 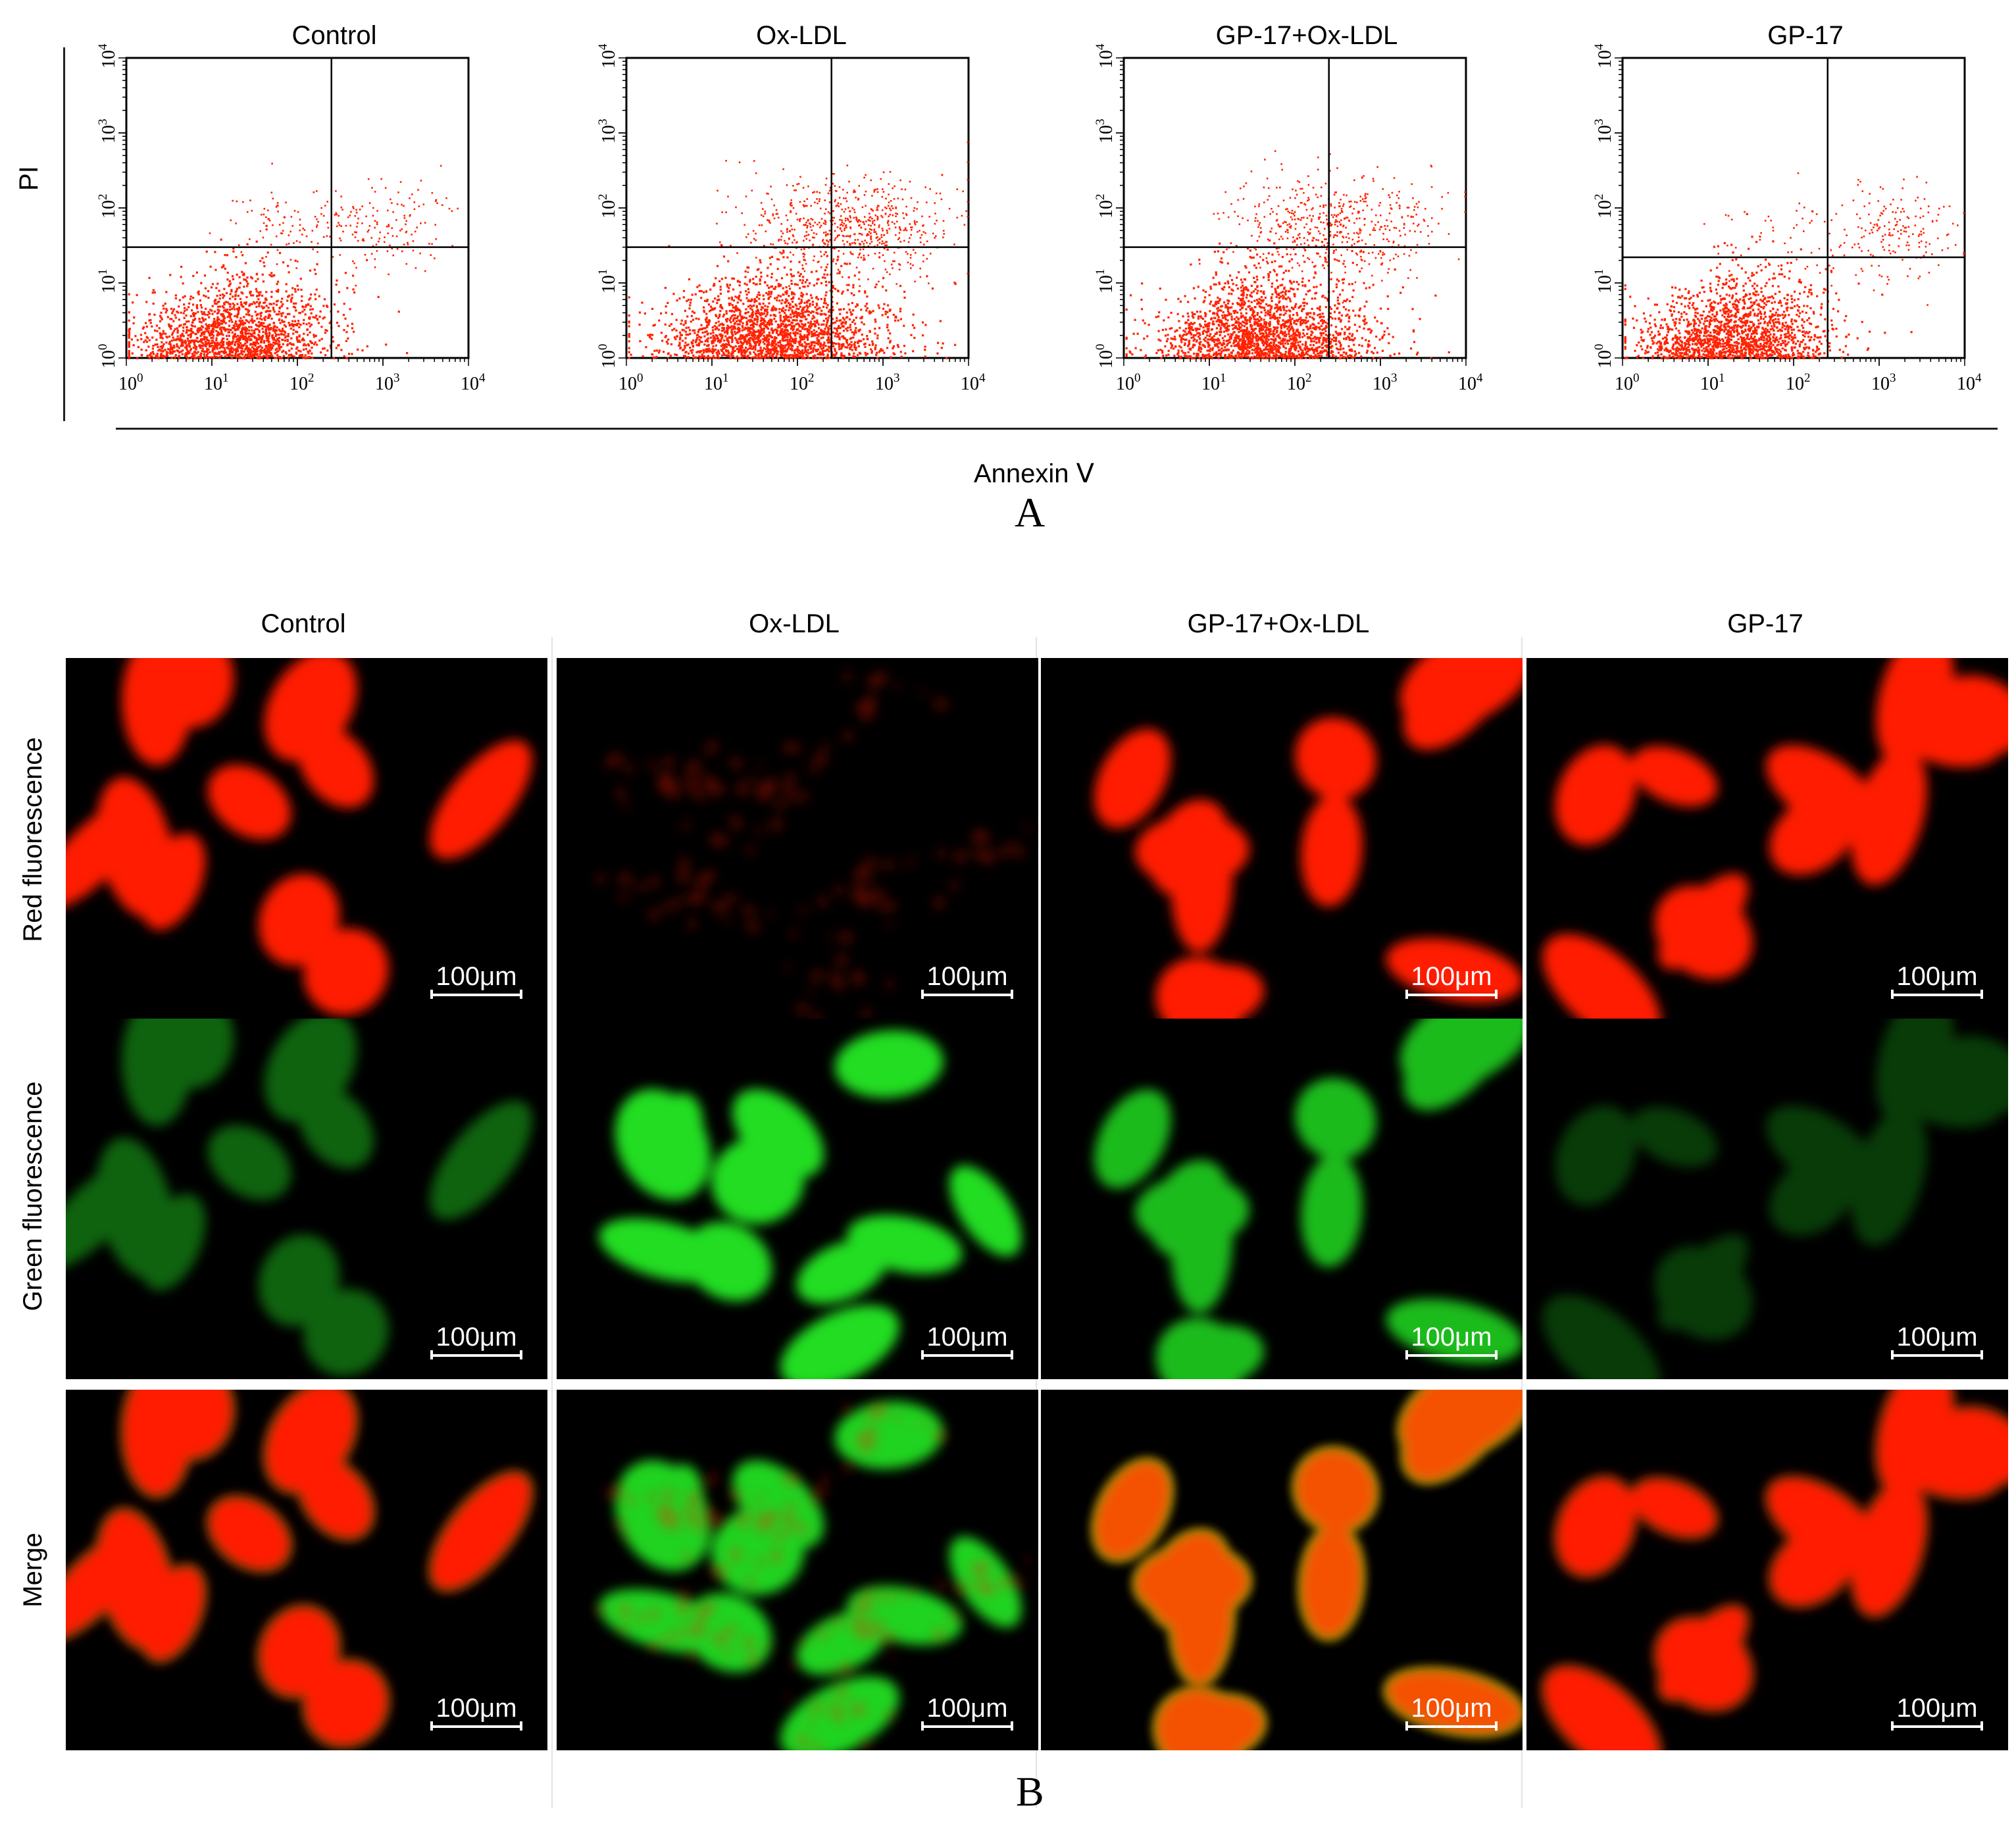 I want to click on plot-title-gp17-ox-ldl: GP-17+Ox-LDL, so click(x=1306, y=35).